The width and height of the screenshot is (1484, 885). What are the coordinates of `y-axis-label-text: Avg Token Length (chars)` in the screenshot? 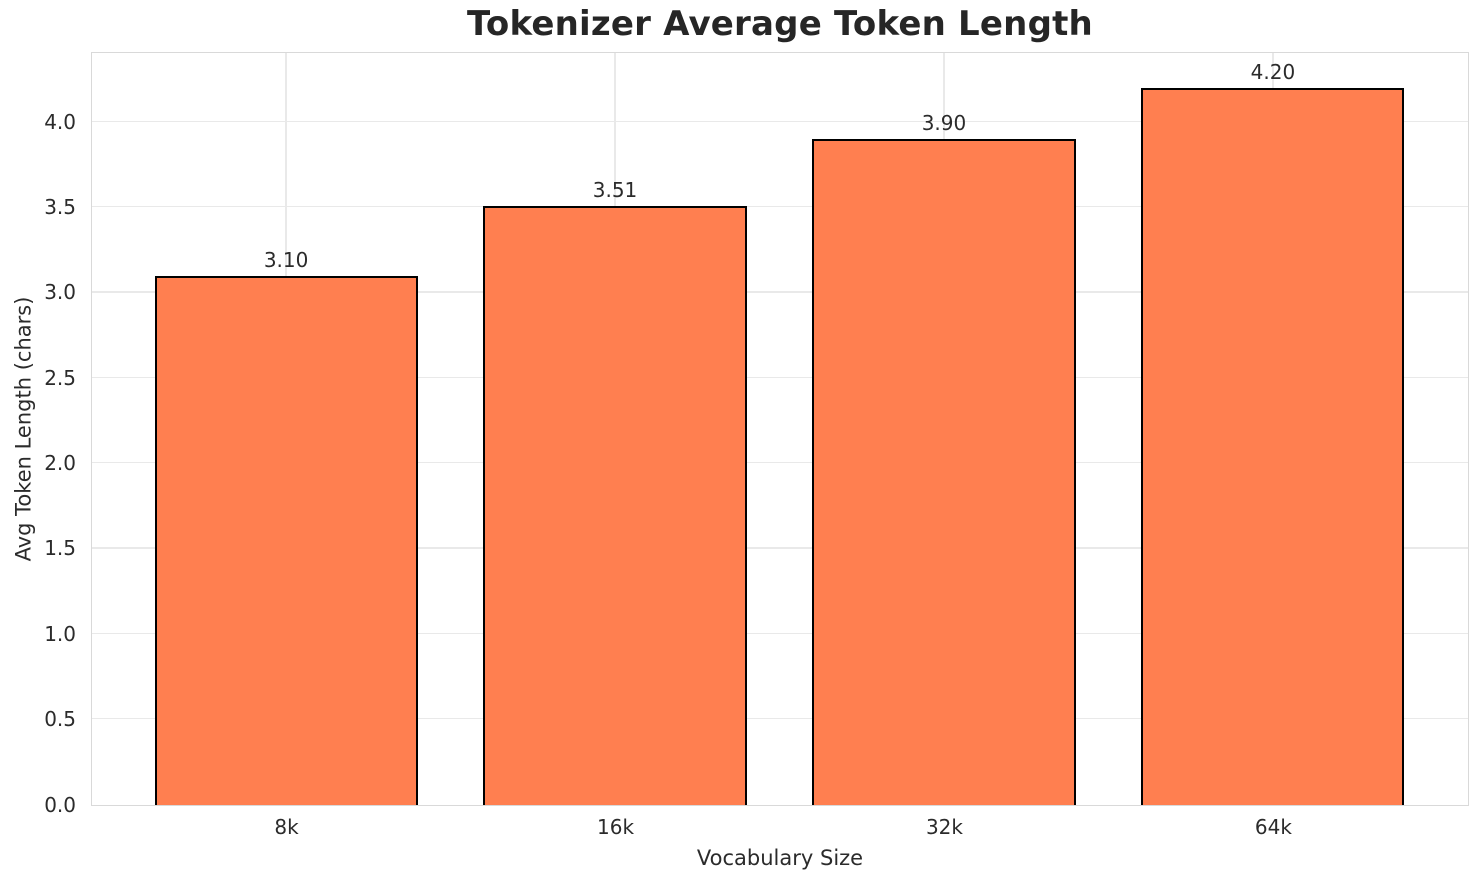 It's located at (23, 429).